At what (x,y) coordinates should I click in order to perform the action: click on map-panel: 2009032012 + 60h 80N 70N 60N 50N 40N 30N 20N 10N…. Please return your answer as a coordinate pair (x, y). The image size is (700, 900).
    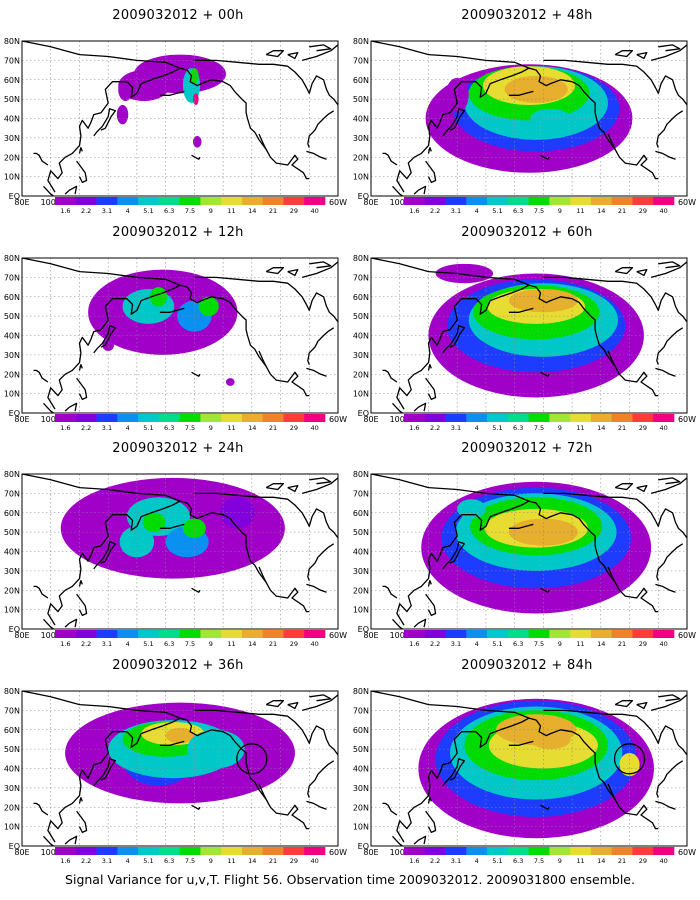
    Looking at the image, I should click on (525, 324).